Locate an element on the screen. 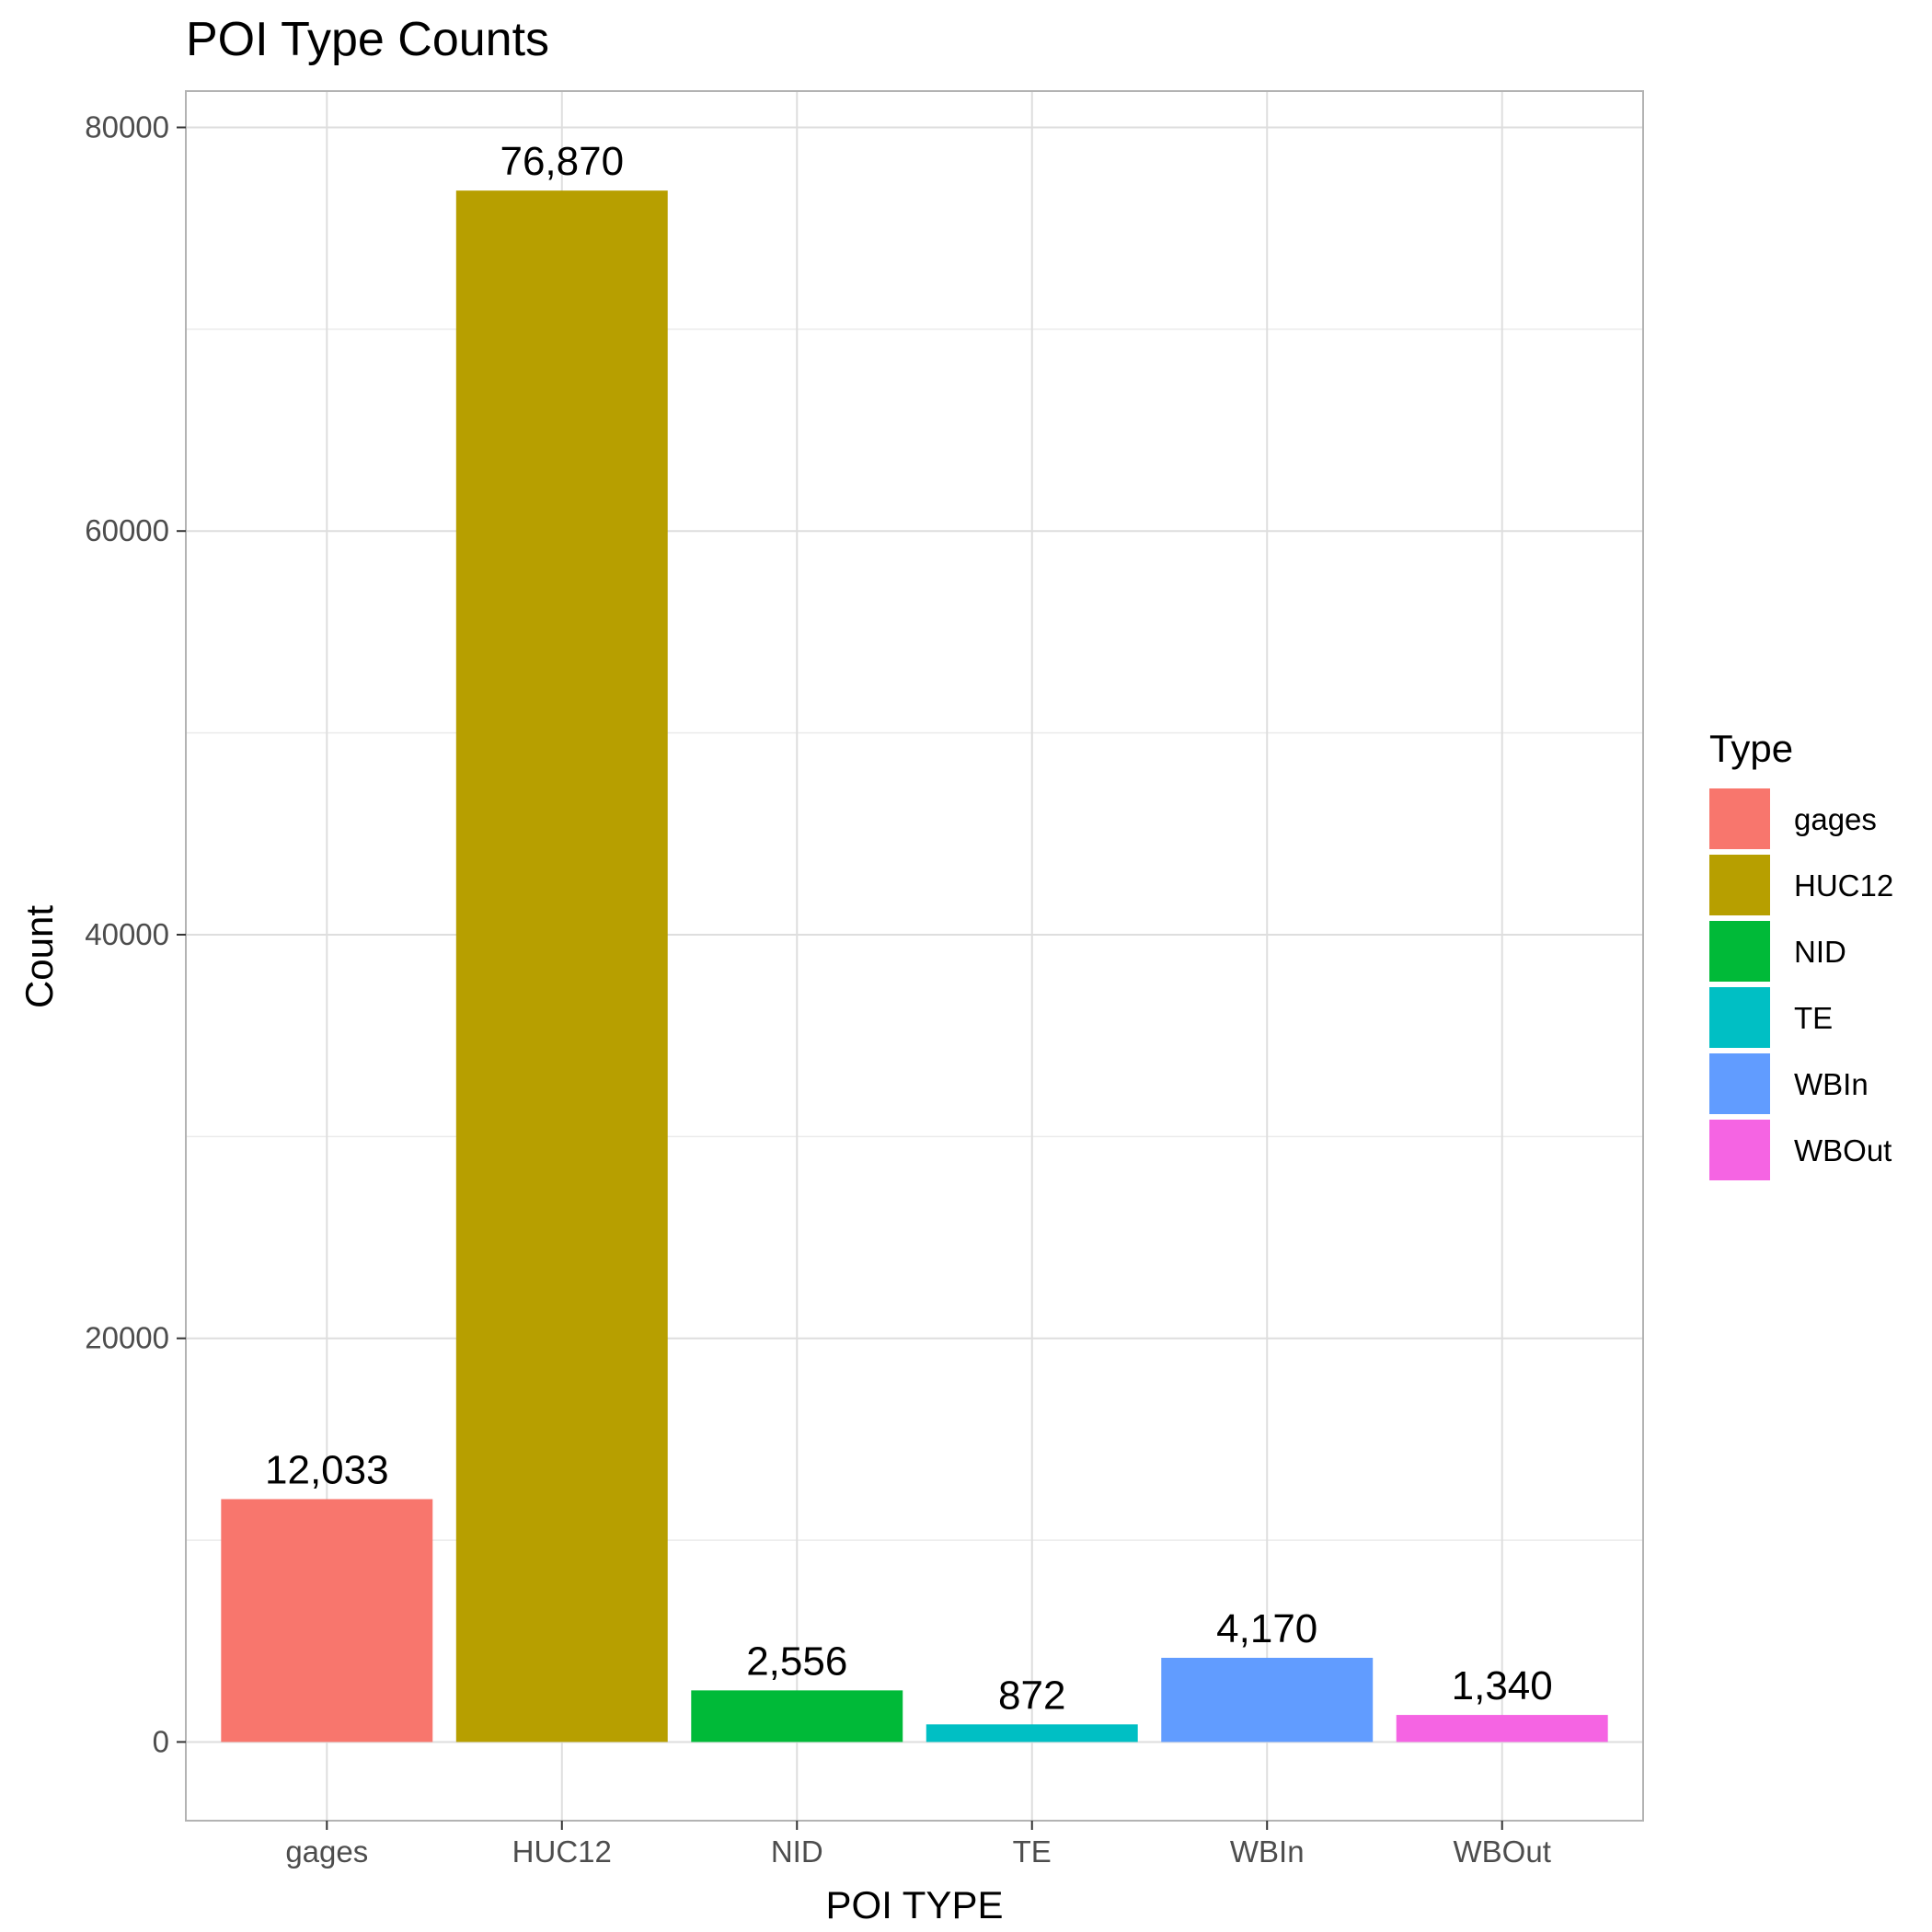  y-tick-label: 60000 is located at coordinates (127, 530).